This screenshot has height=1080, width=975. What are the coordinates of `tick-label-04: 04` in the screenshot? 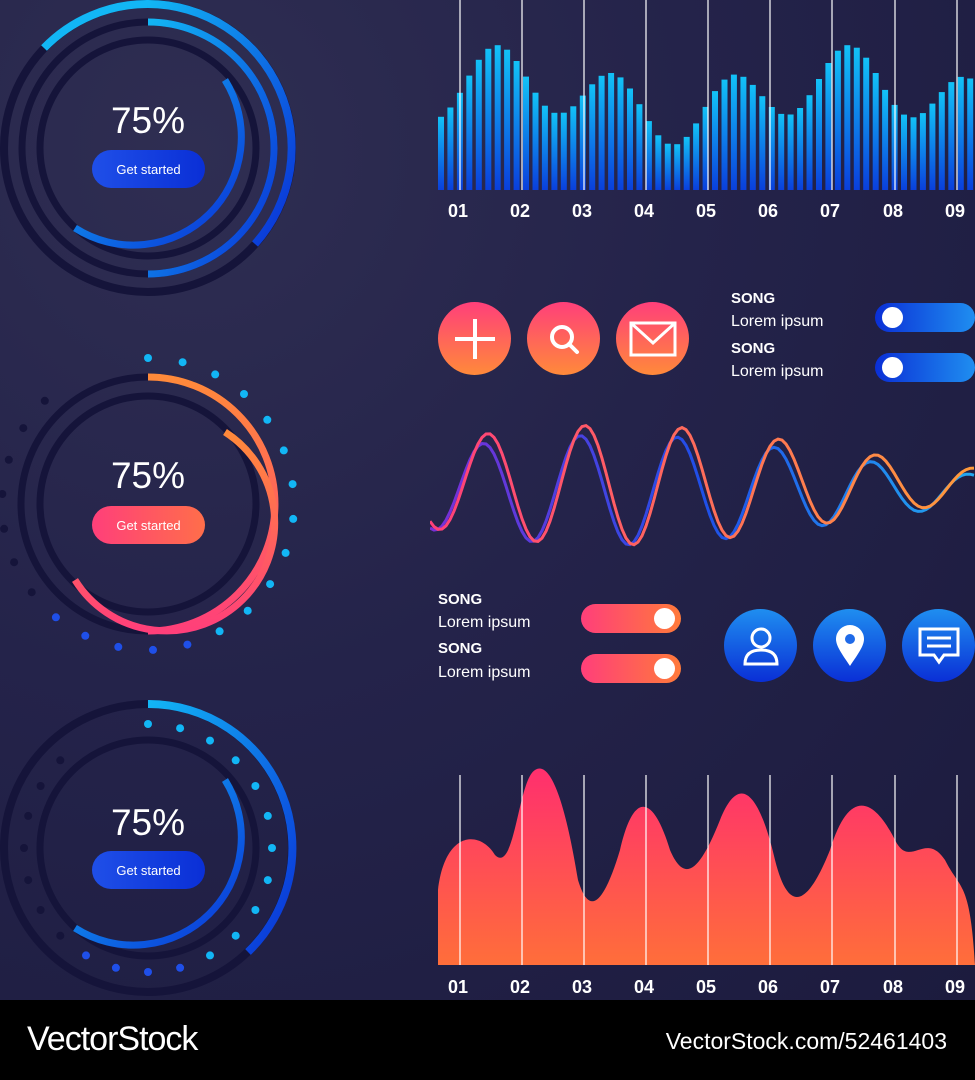 It's located at (644, 211).